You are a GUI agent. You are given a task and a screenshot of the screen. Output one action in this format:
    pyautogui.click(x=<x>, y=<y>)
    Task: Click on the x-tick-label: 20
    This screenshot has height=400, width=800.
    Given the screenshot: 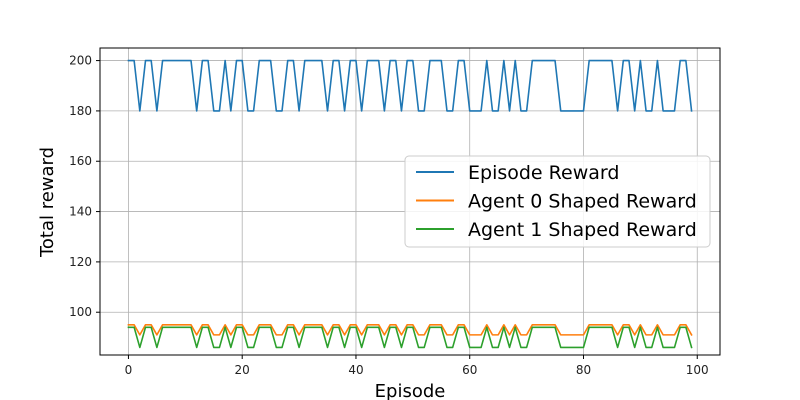 What is the action you would take?
    pyautogui.click(x=242, y=370)
    